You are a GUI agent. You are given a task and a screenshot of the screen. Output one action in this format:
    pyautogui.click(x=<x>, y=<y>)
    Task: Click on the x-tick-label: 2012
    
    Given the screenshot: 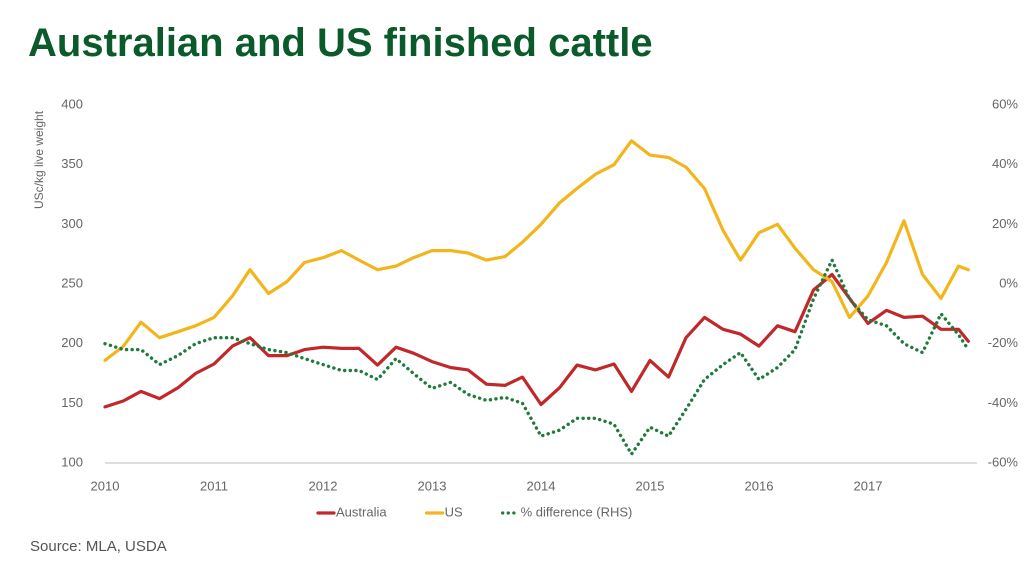 What is the action you would take?
    pyautogui.click(x=323, y=485)
    